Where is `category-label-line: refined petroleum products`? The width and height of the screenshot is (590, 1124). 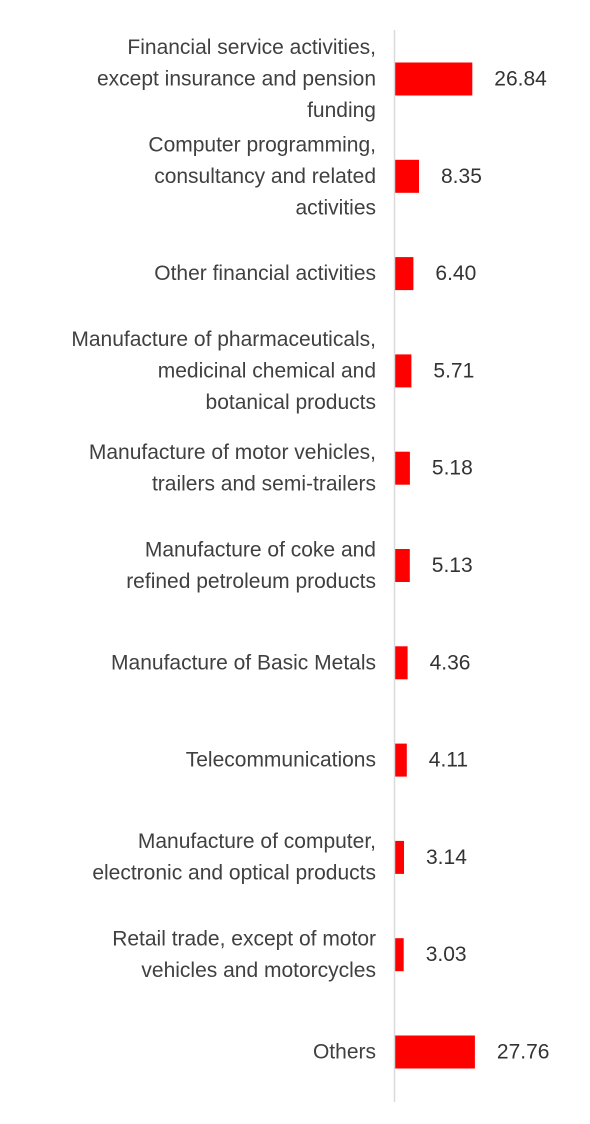 category-label-line: refined petroleum products is located at coordinates (251, 581).